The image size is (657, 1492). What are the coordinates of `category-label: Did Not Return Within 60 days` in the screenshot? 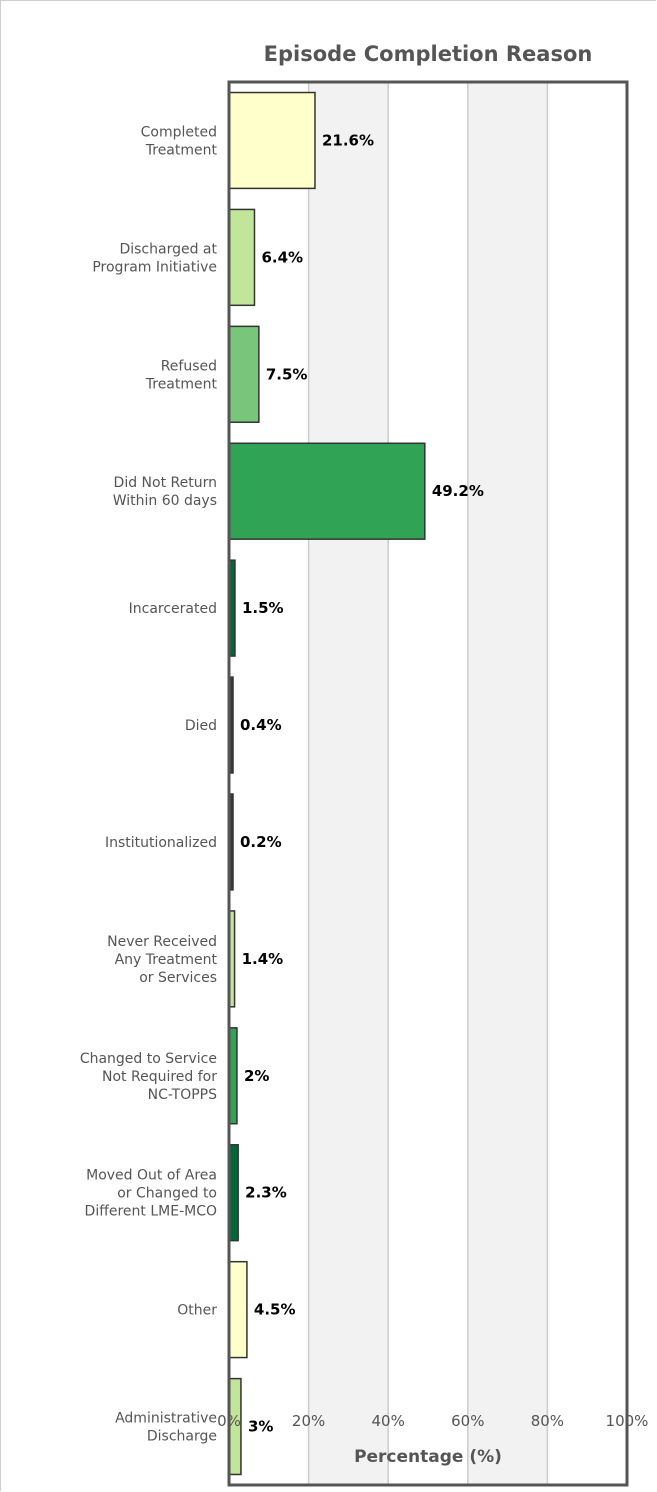 It's located at (165, 492).